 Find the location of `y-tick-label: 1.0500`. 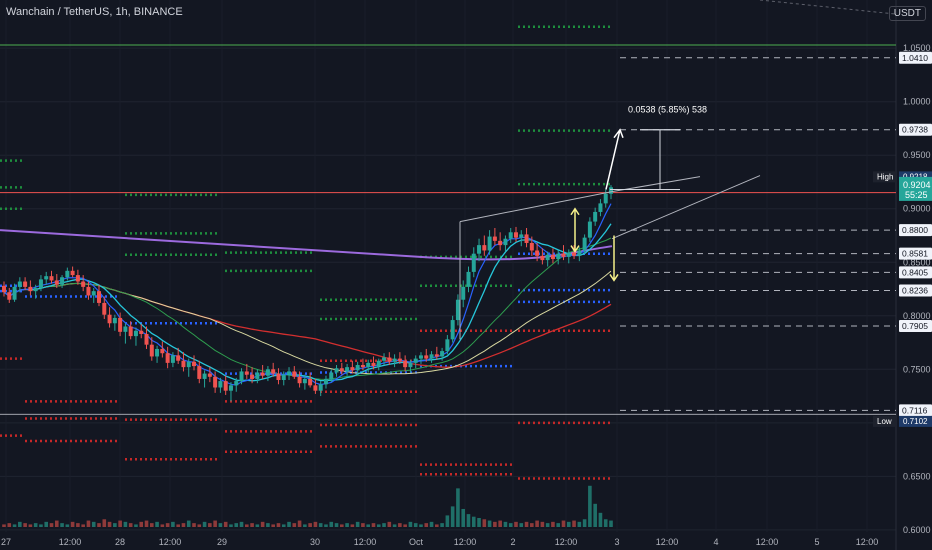

y-tick-label: 1.0500 is located at coordinates (917, 48).